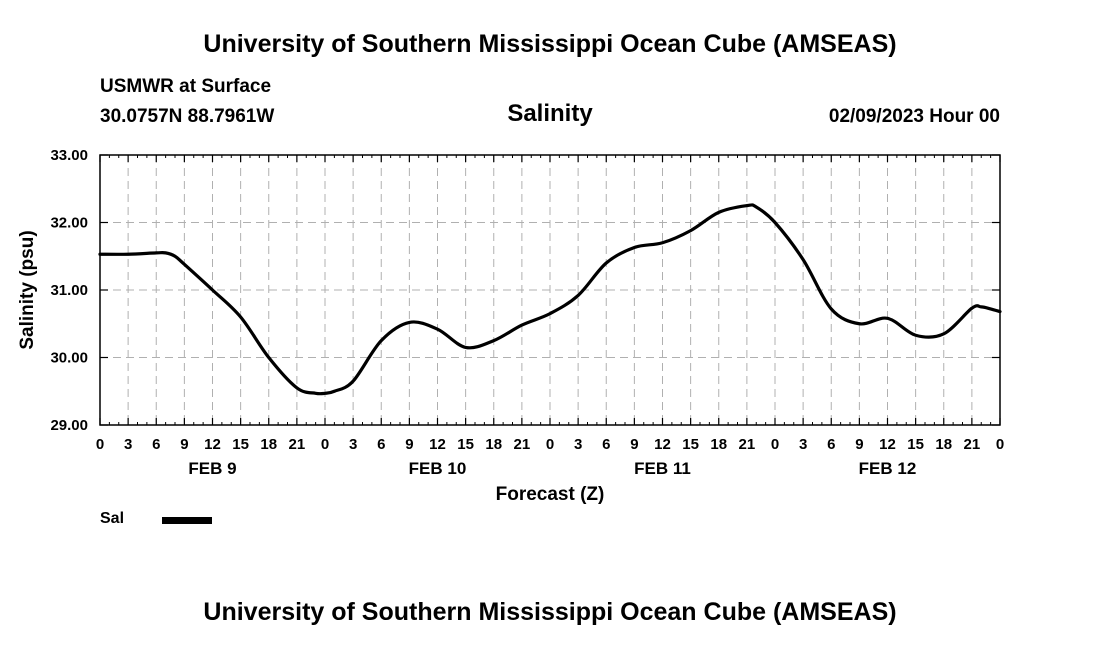 This screenshot has width=1100, height=650. I want to click on forecast-date: 02/09/2023 Hour 00, so click(914, 116).